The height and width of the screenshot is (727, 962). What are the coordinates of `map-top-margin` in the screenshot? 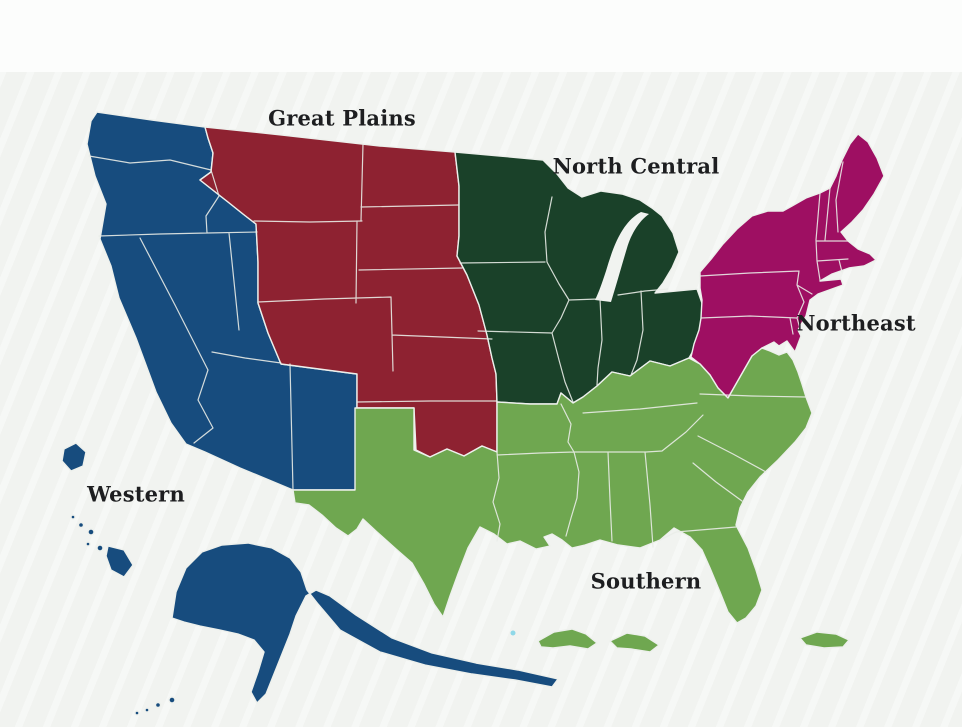 It's located at (481, 36).